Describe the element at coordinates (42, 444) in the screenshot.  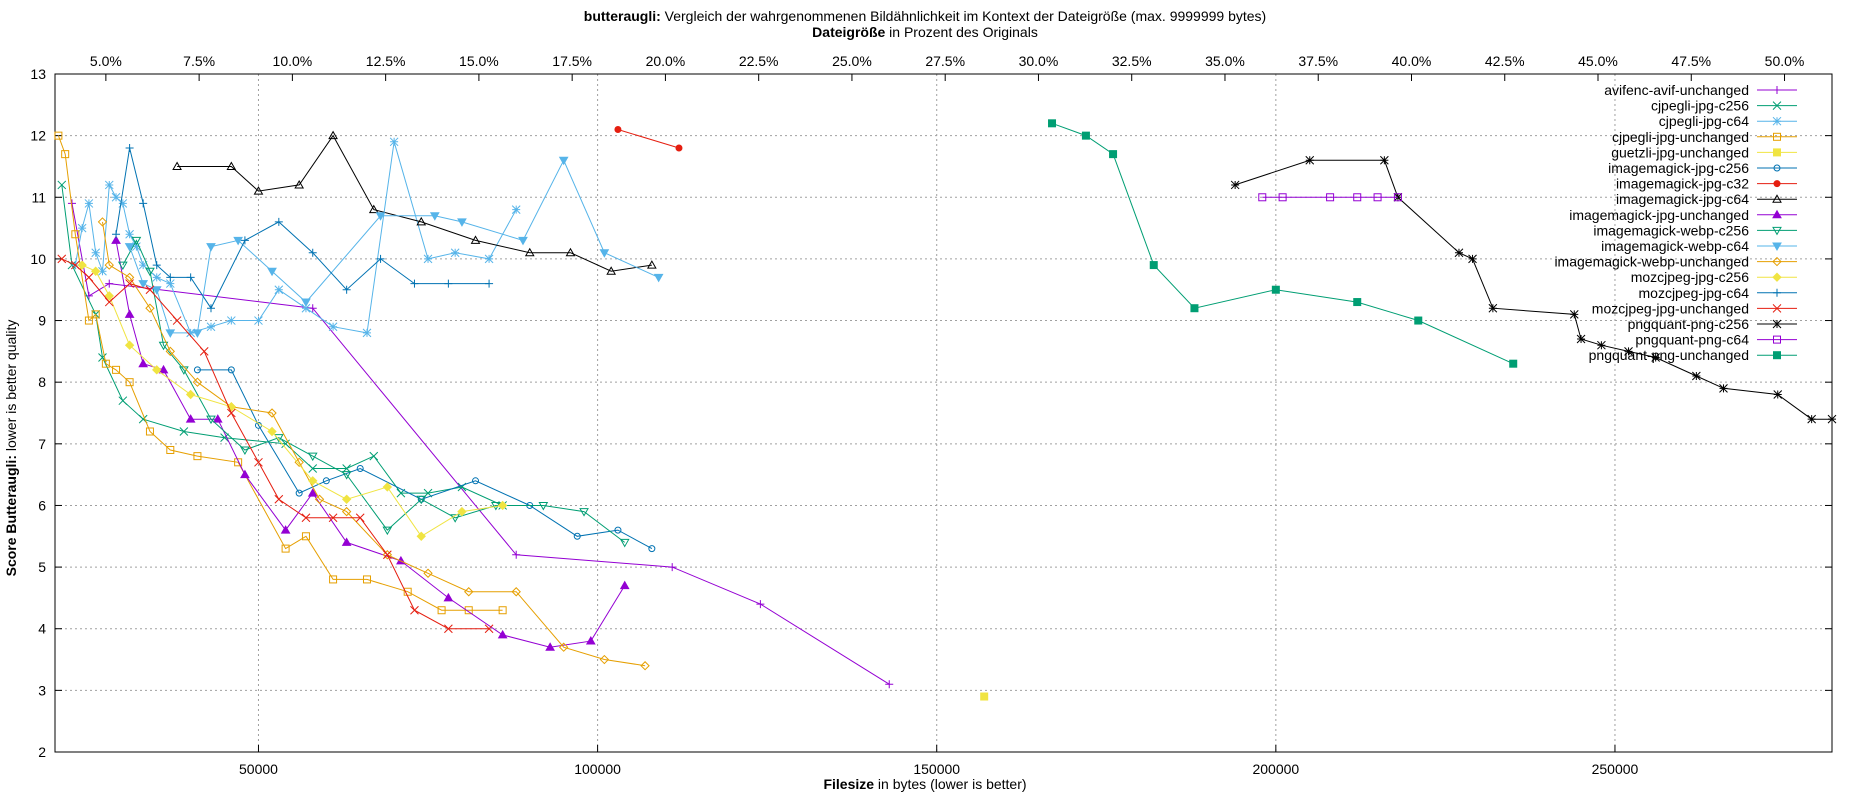
I see `y-tick-label: 7` at that location.